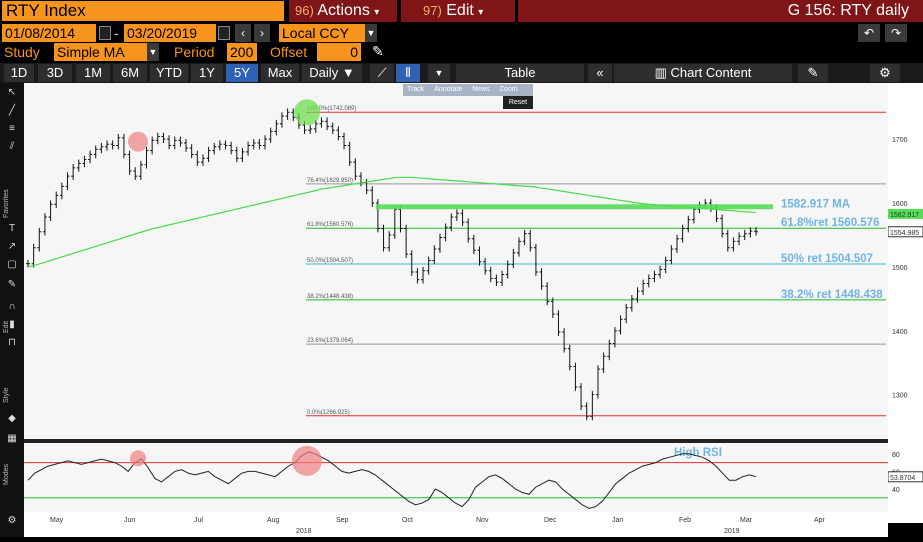 Image resolution: width=923 pixels, height=542 pixels. I want to click on month-tick-label: Jul, so click(198, 520).